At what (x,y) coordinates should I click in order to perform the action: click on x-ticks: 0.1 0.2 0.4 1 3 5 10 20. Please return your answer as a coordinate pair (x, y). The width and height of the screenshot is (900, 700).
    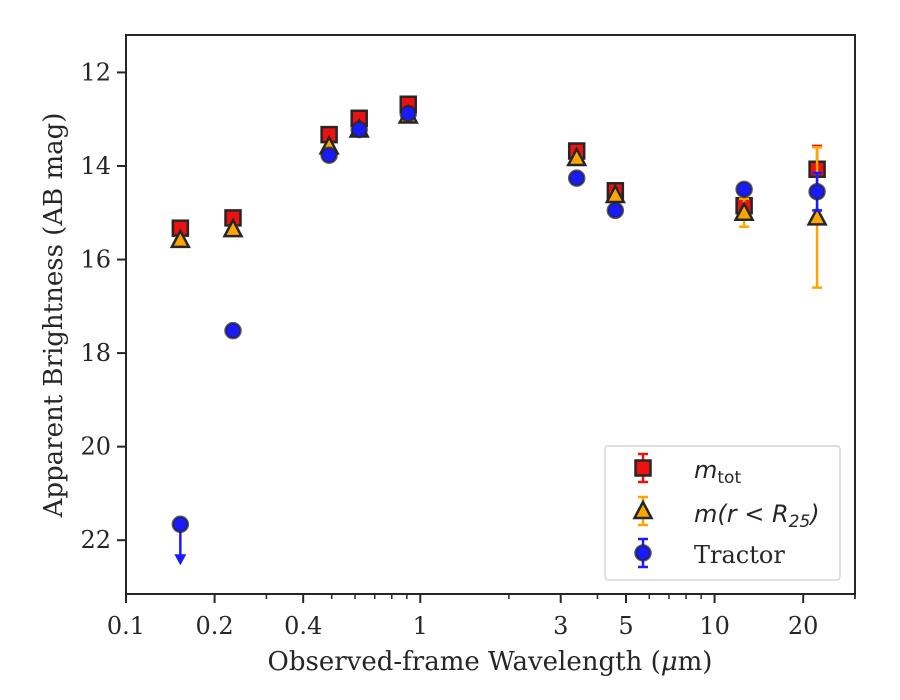
    Looking at the image, I should click on (481, 617).